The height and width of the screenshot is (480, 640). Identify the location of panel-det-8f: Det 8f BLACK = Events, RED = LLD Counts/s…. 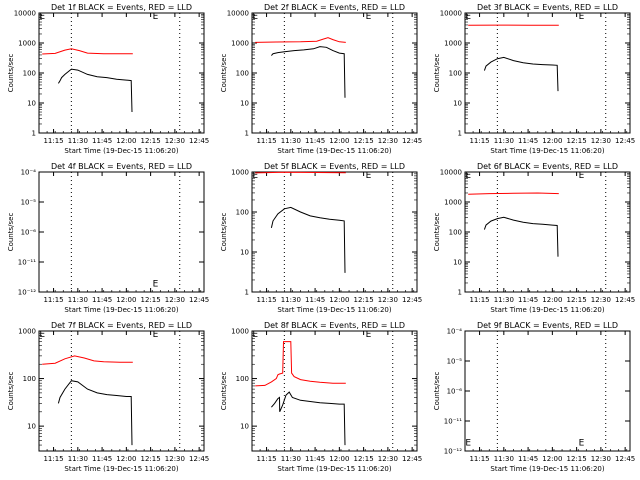
(321, 397).